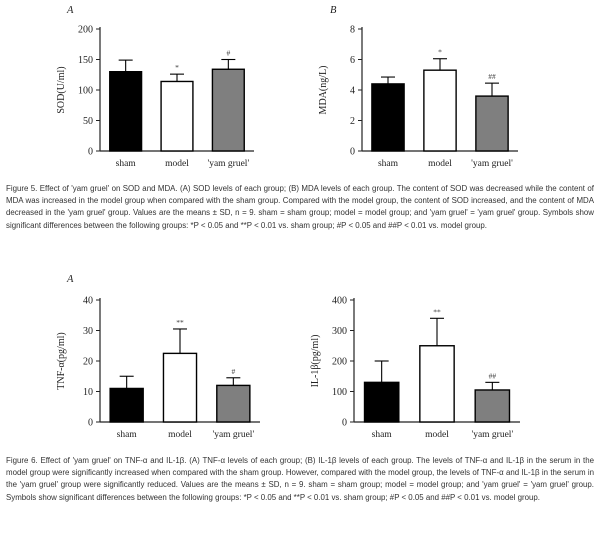 This screenshot has height=536, width=600. What do you see at coordinates (339, 301) in the screenshot?
I see `y-tick-label: 400` at bounding box center [339, 301].